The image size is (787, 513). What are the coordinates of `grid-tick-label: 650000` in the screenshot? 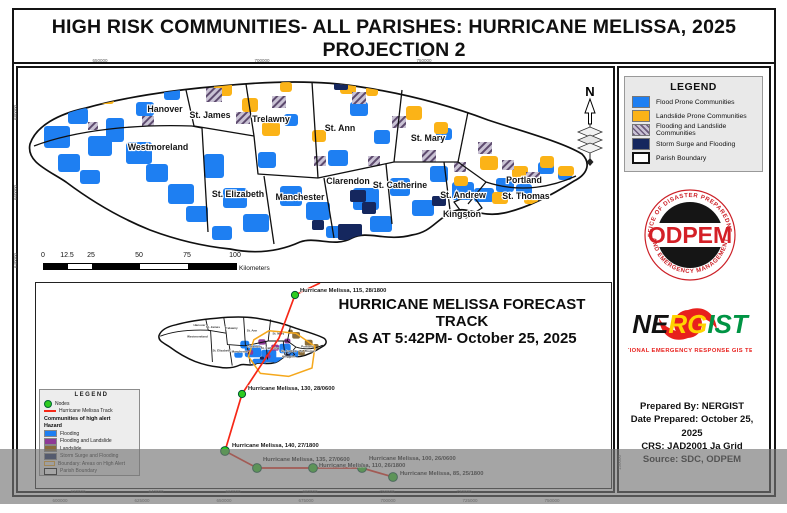 It's located at (224, 500).